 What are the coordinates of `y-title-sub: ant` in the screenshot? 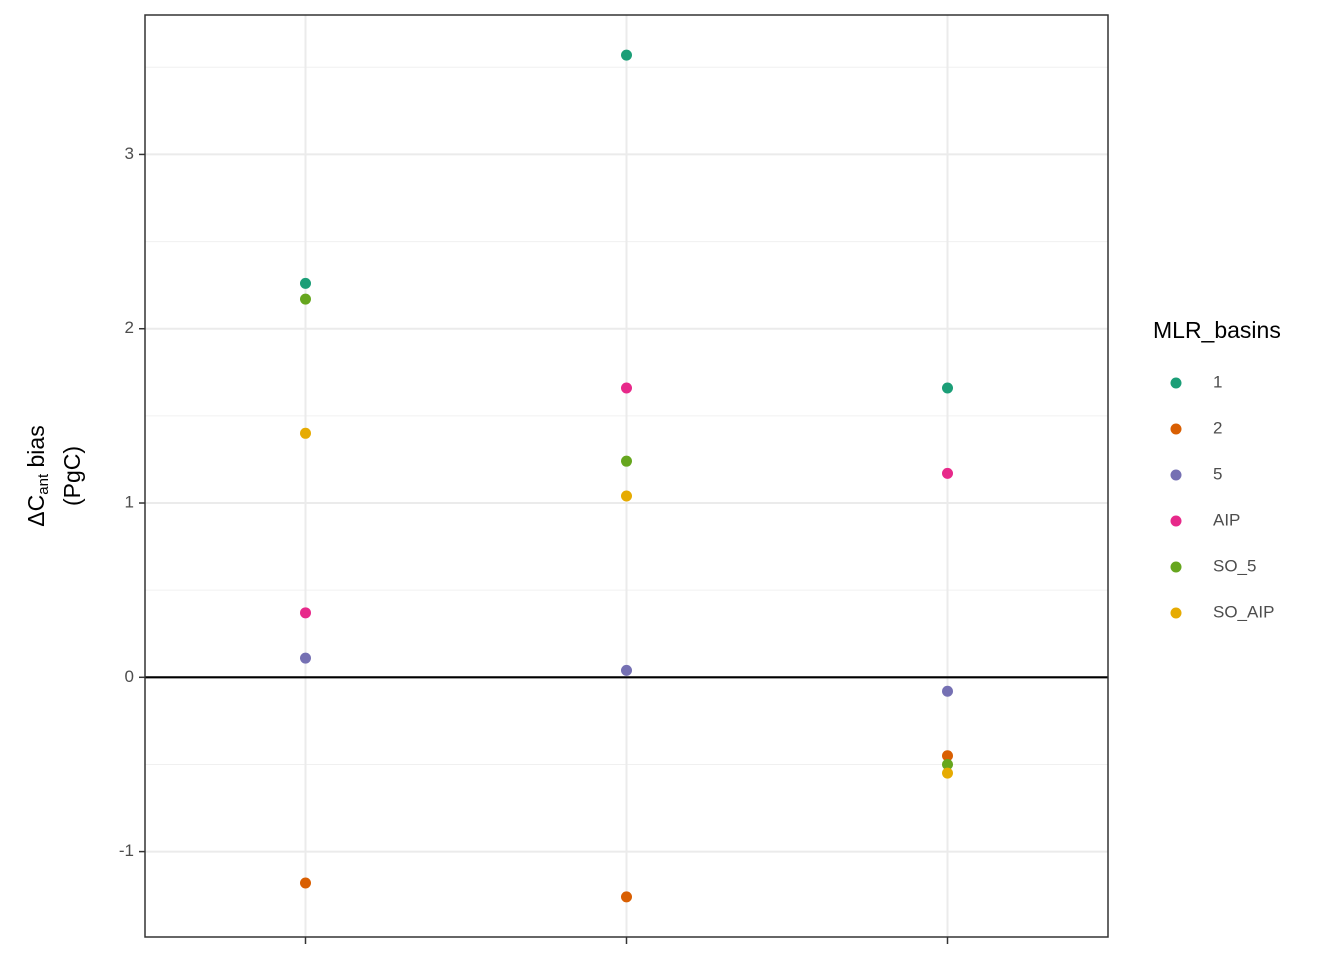 It's located at (43, 484).